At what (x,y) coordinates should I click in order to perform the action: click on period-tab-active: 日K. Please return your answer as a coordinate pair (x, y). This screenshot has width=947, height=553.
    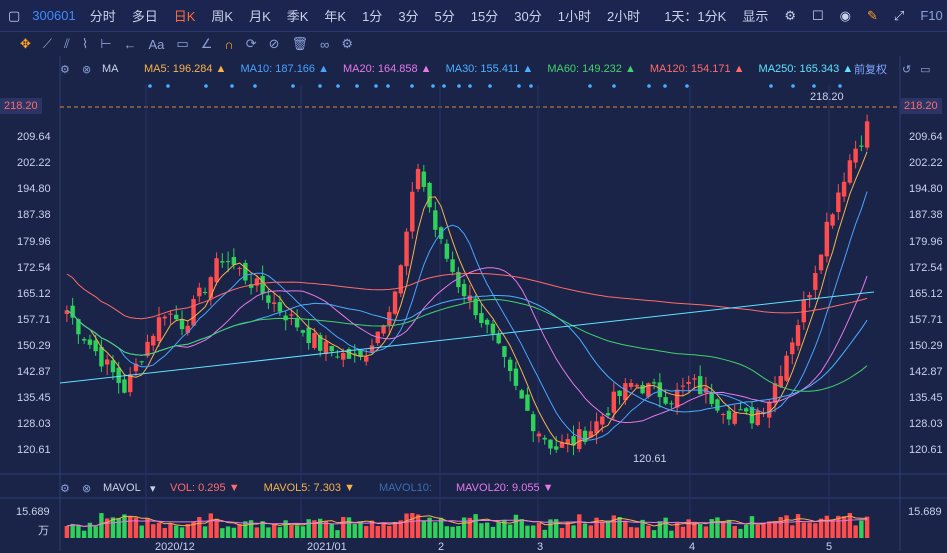
    Looking at the image, I should click on (184, 16).